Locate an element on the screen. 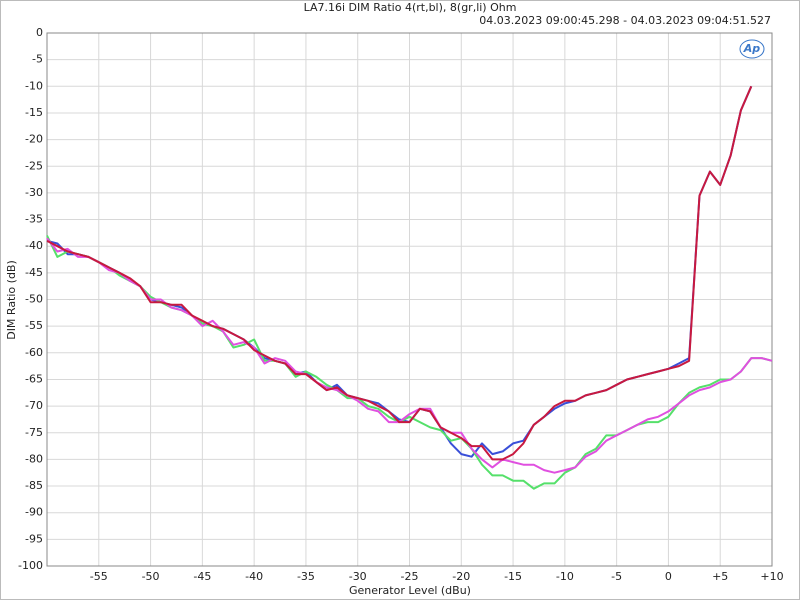 The image size is (800, 600). x-tick-label: -50 is located at coordinates (151, 576).